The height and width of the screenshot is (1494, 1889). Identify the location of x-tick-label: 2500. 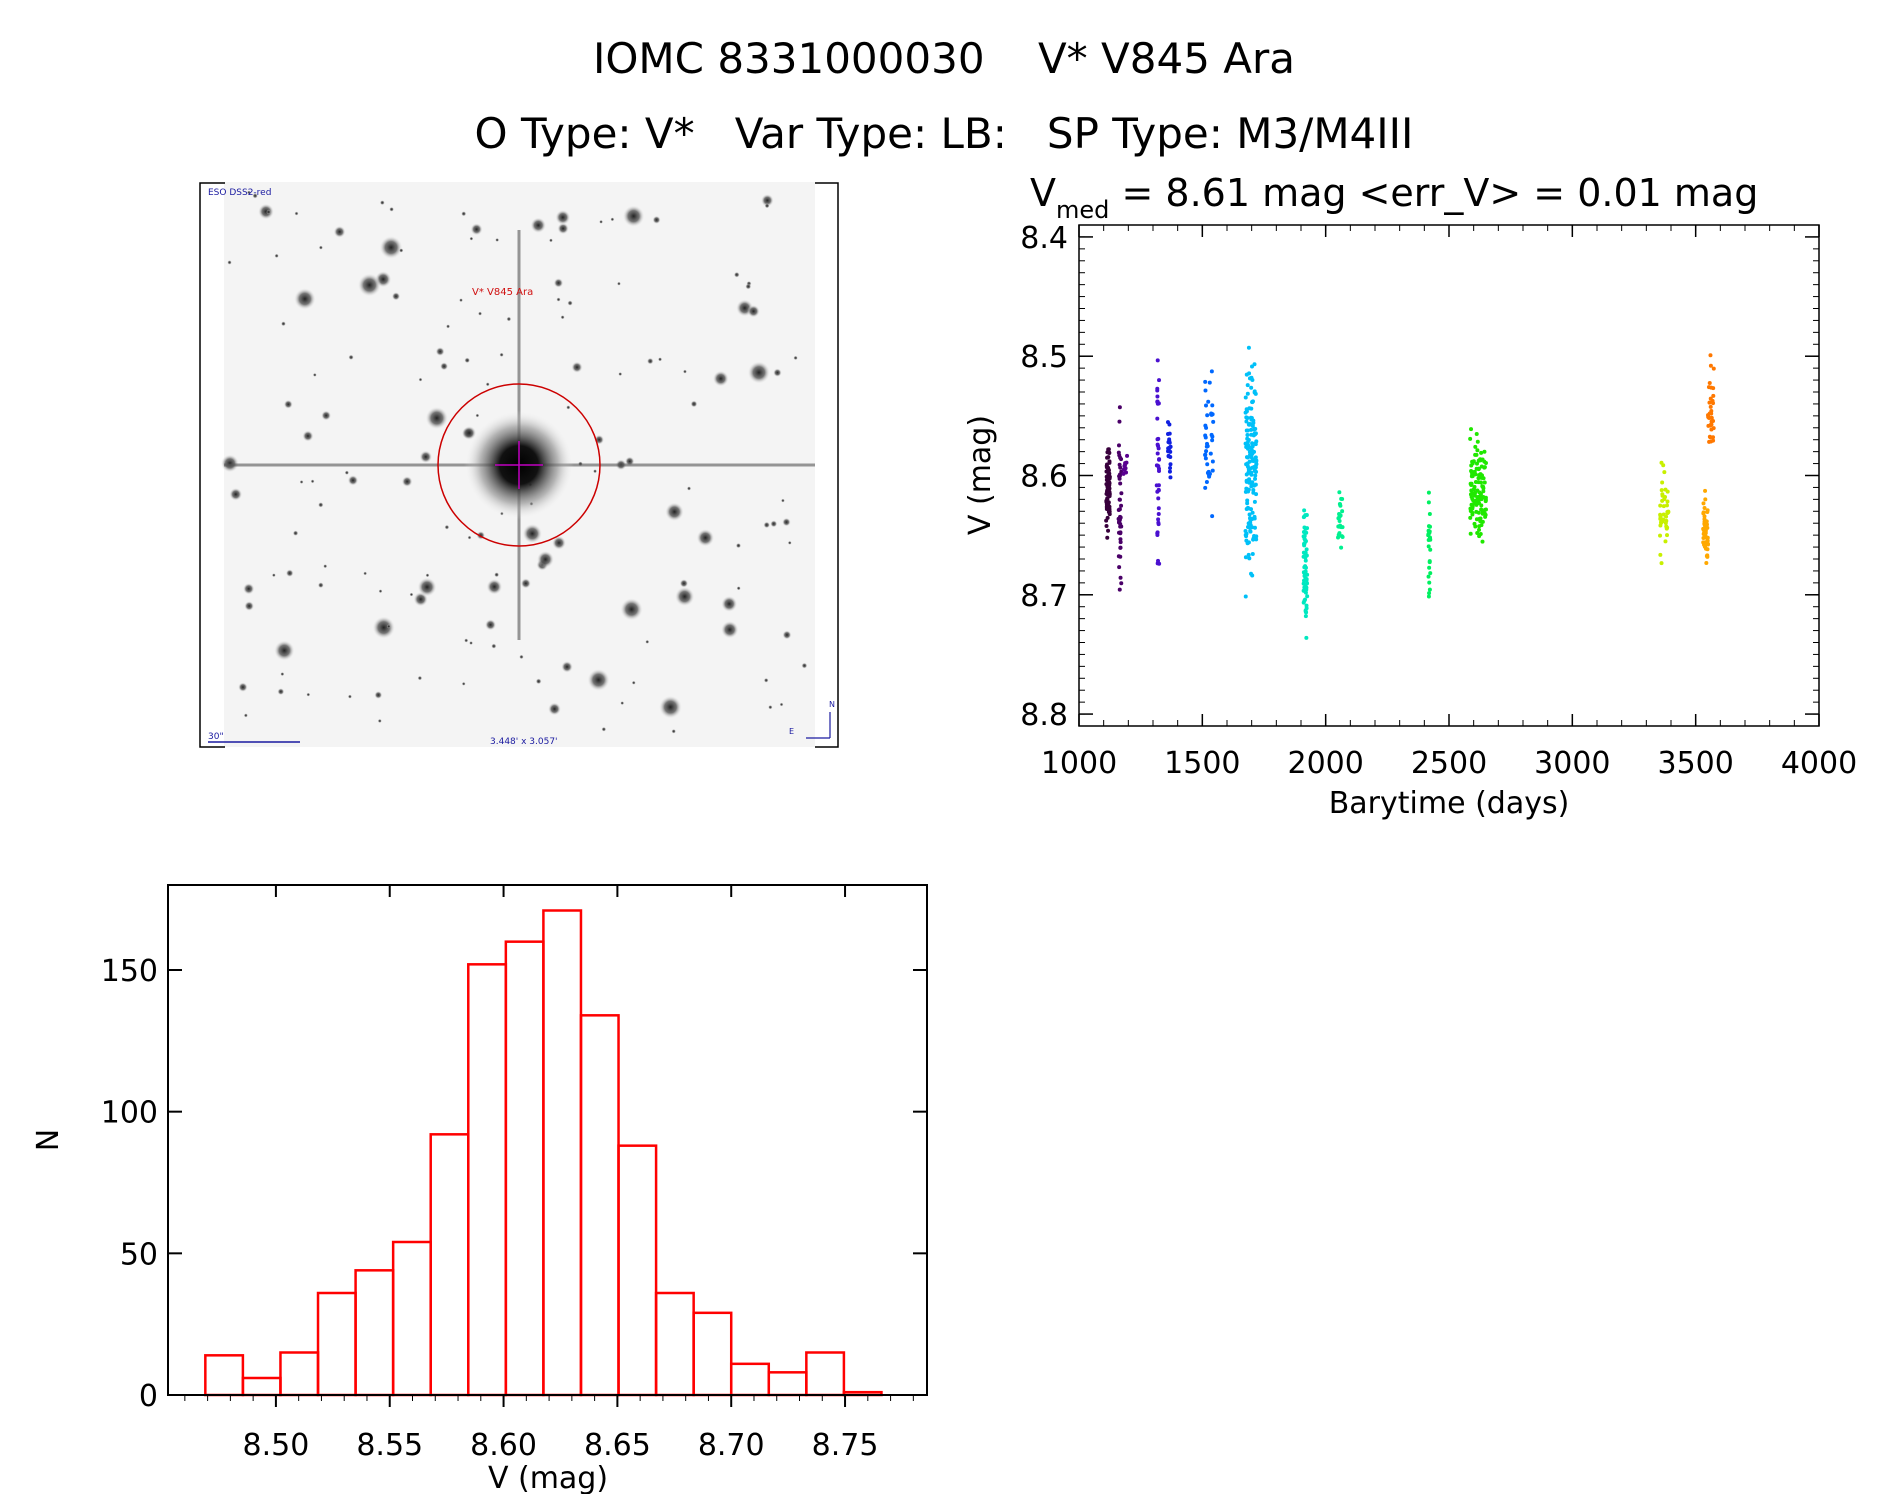
(1449, 763).